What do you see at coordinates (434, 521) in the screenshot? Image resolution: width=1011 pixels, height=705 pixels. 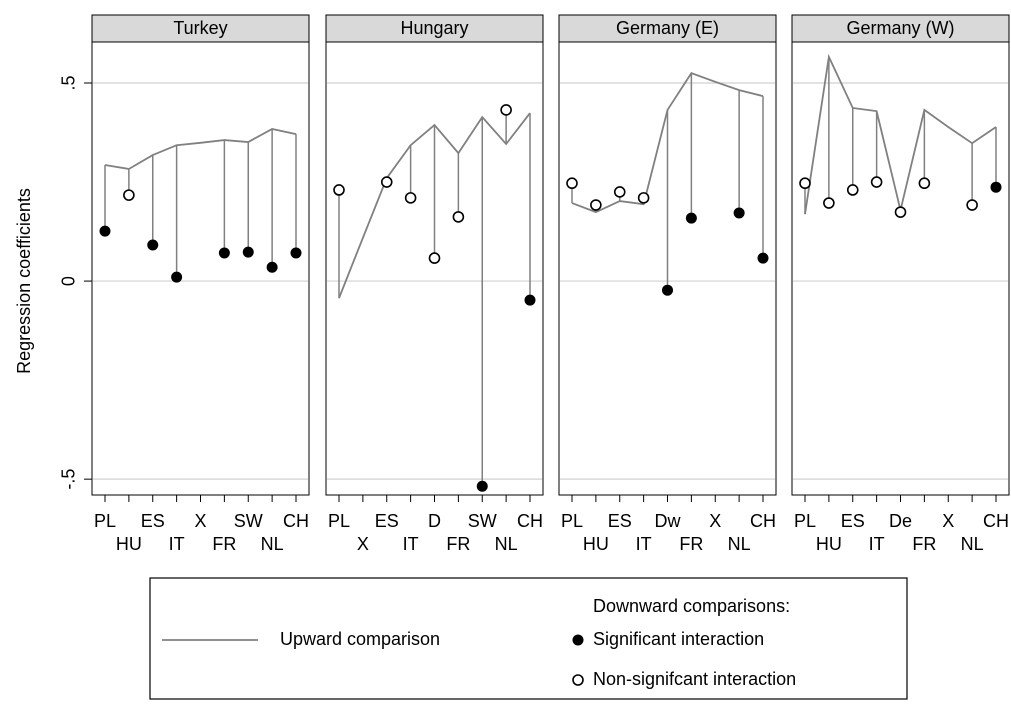 I see `x-tick-label: D` at bounding box center [434, 521].